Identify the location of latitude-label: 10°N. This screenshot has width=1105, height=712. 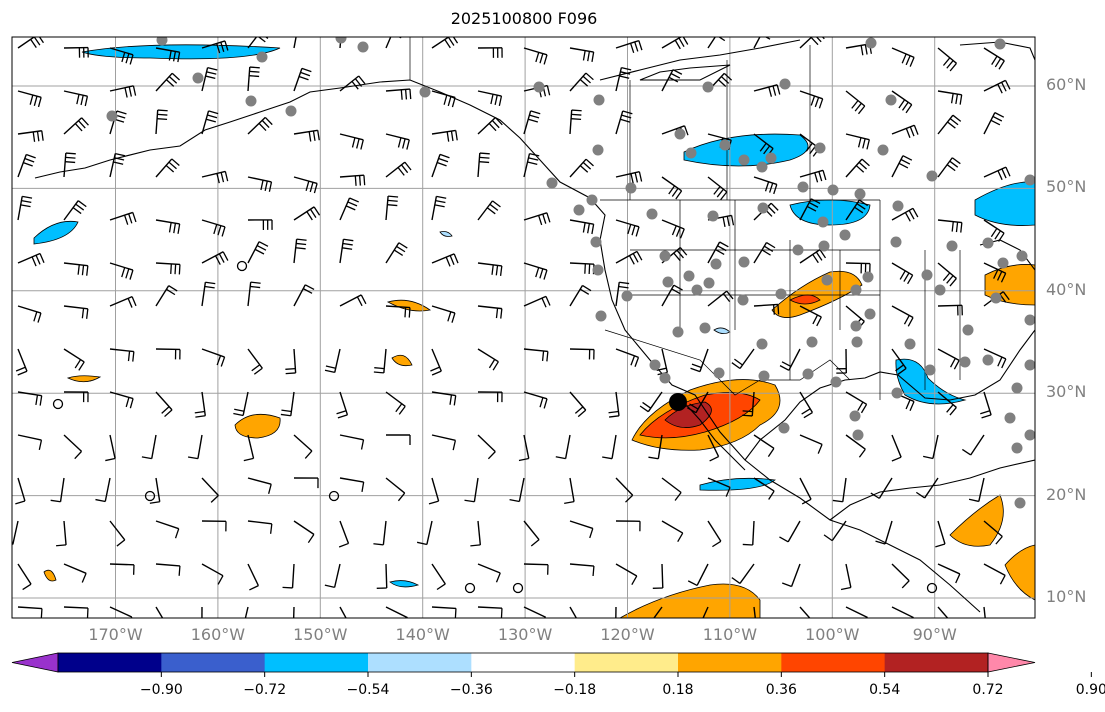
(1066, 596).